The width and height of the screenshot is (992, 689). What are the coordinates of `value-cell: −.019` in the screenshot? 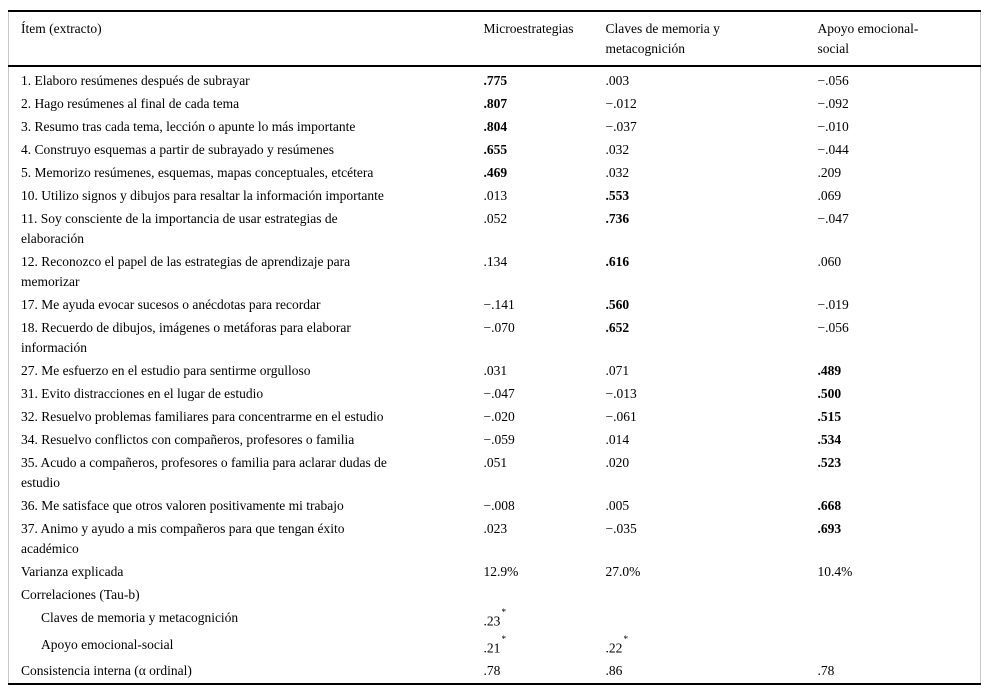 It's located at (833, 304).